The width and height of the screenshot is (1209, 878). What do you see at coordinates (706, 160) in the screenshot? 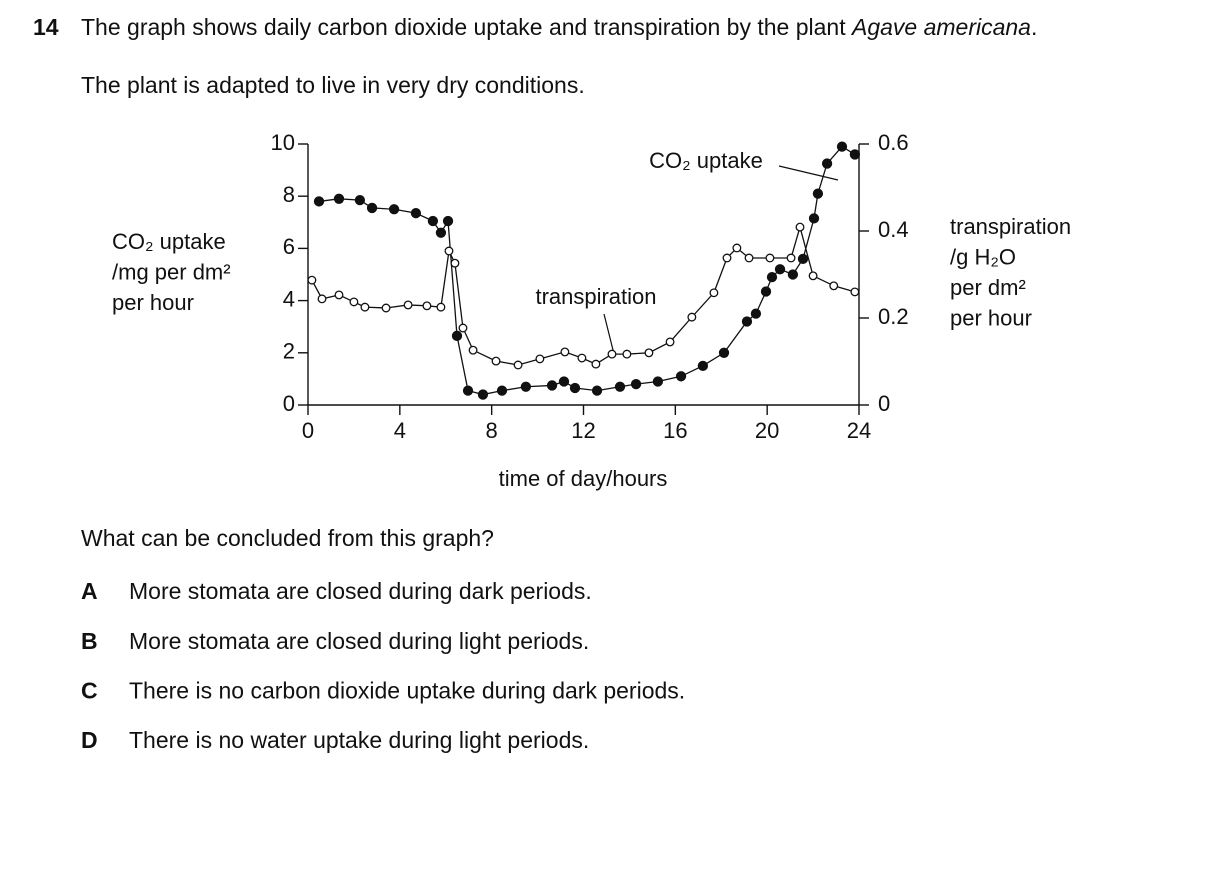
I see `co2-annotation: CO₂ uptake` at bounding box center [706, 160].